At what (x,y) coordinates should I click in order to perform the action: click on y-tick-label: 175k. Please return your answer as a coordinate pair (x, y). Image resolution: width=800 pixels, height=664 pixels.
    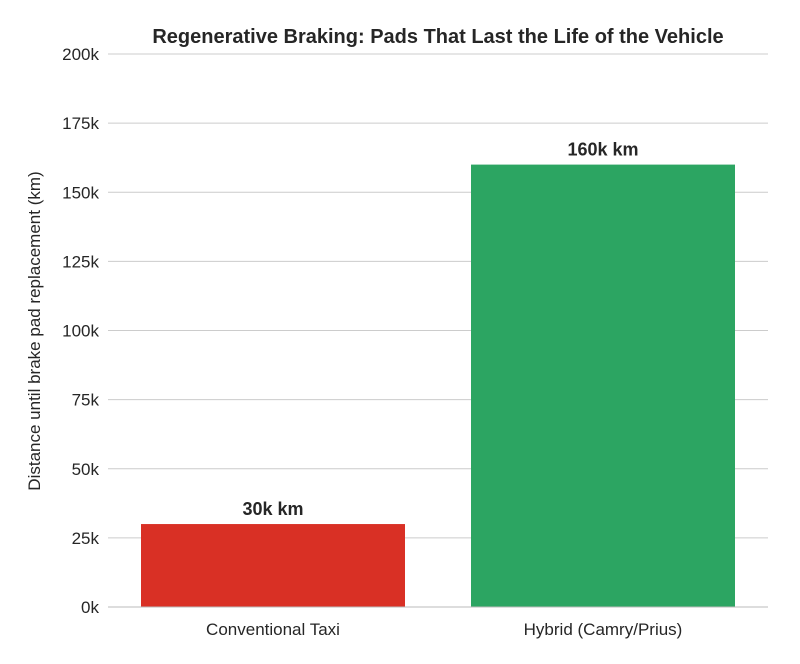
    Looking at the image, I should click on (80, 123).